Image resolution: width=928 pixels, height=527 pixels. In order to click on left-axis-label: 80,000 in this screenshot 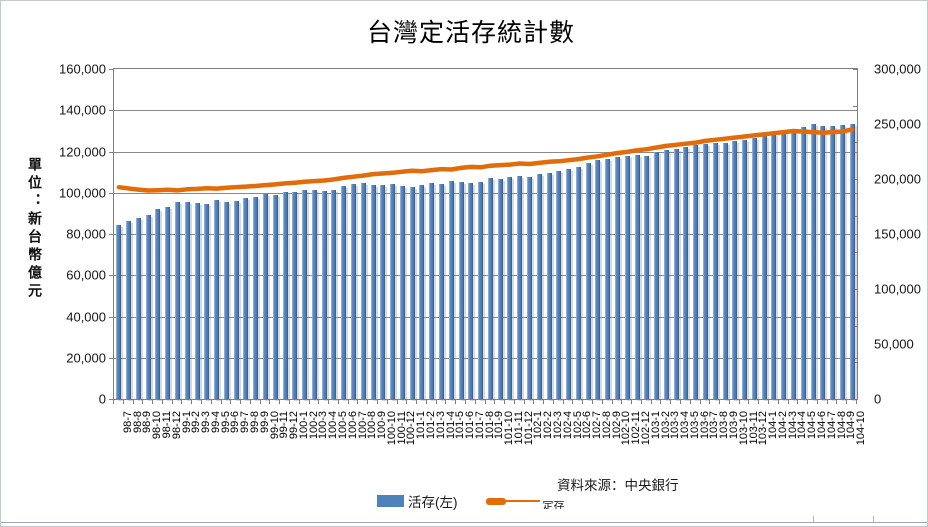, I will do `click(86, 234)`.